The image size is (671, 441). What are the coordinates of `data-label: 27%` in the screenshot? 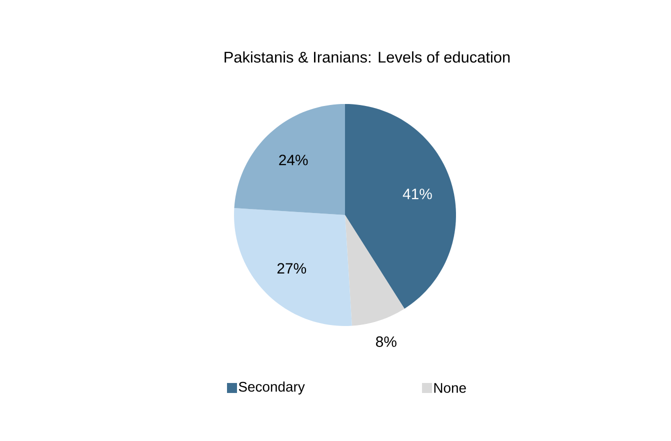 It's located at (291, 268).